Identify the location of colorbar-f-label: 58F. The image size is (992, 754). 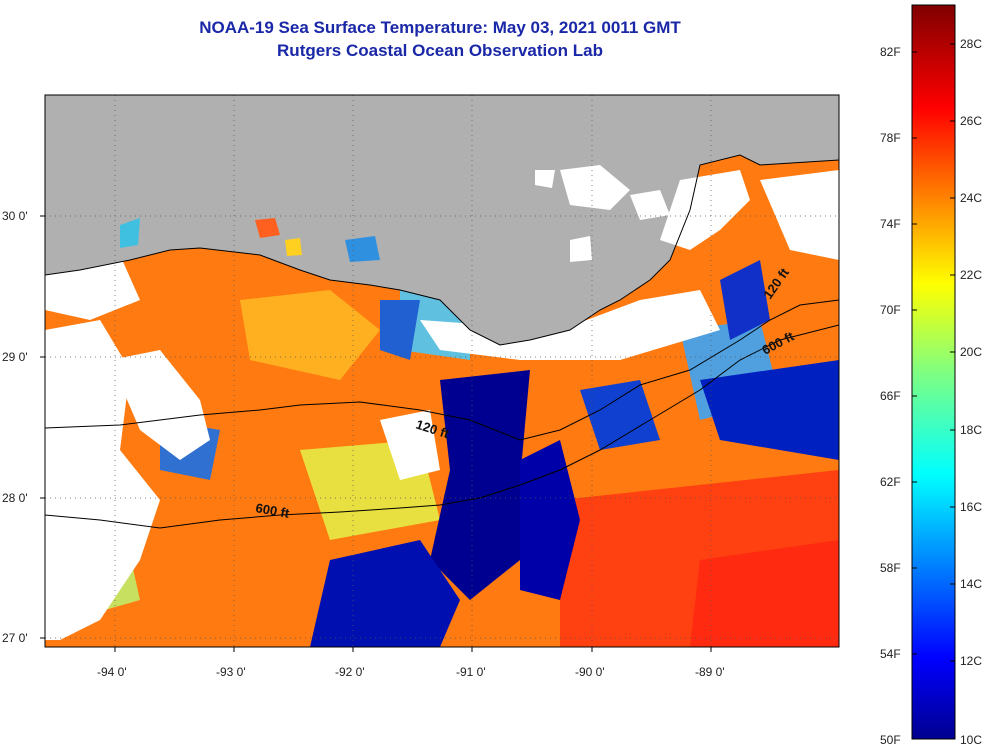
(890, 568).